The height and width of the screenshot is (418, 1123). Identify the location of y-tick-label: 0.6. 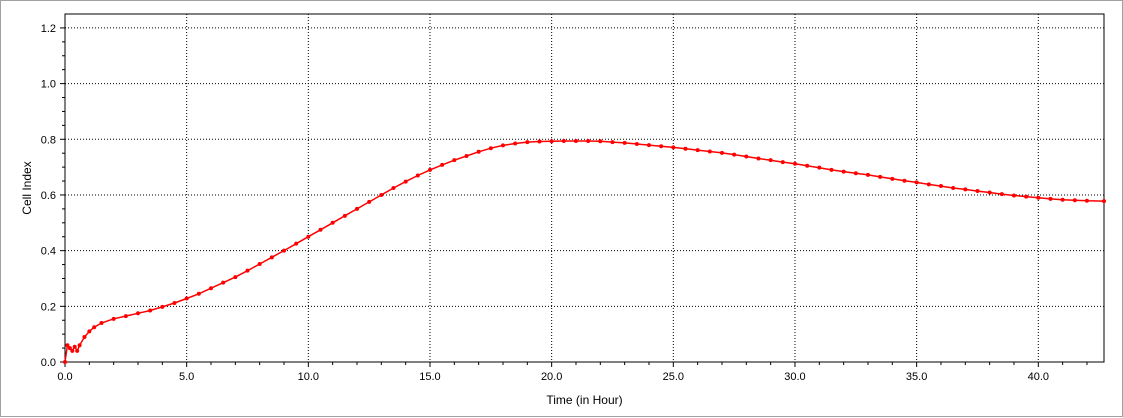
(48, 196).